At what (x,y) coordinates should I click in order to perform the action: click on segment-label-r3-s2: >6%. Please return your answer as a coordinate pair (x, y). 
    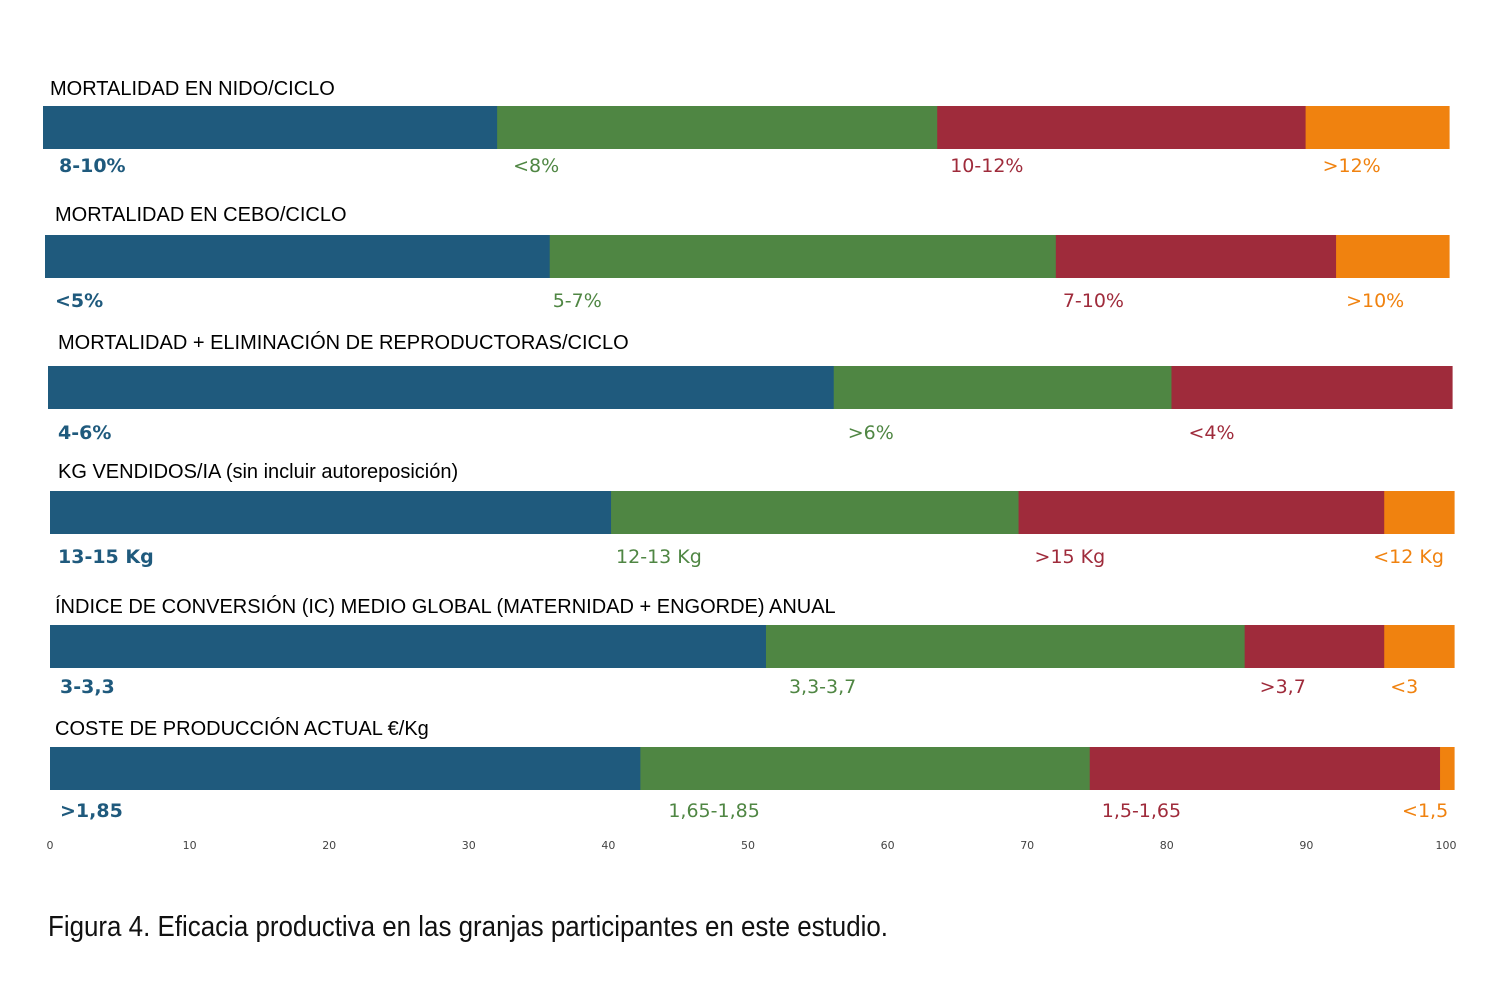
    Looking at the image, I should click on (871, 433).